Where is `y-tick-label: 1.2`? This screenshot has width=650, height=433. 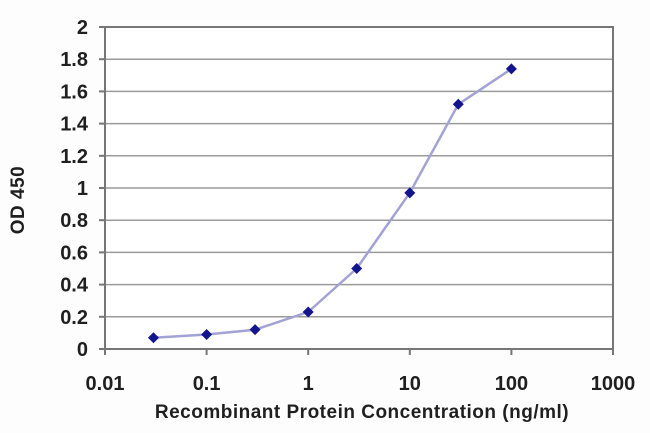
y-tick-label: 1.2 is located at coordinates (74, 157).